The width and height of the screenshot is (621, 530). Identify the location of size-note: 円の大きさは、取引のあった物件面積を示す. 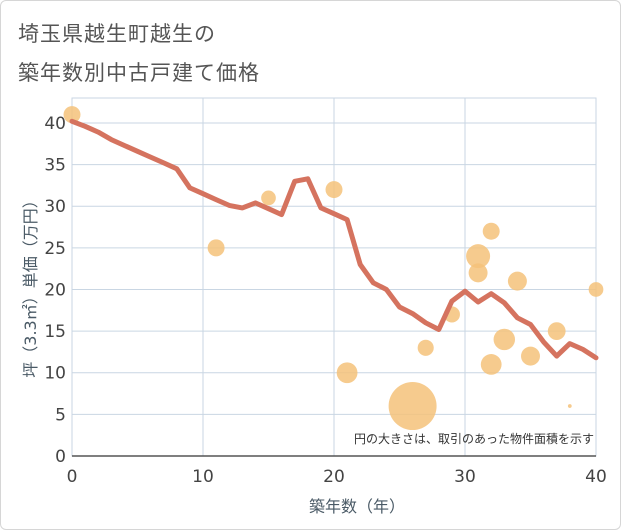
(474, 438).